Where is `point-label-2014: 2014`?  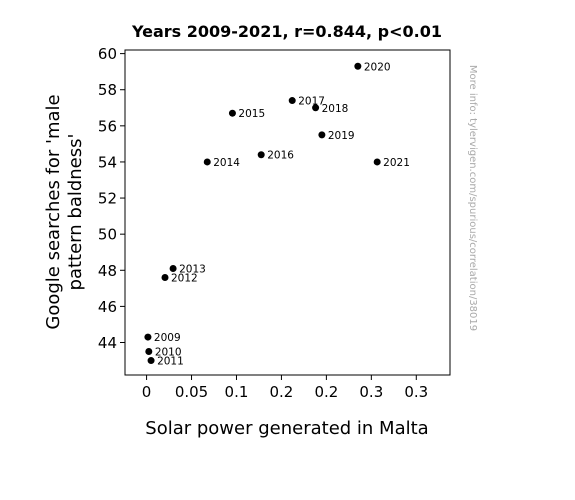
point-label-2014: 2014 is located at coordinates (226, 163).